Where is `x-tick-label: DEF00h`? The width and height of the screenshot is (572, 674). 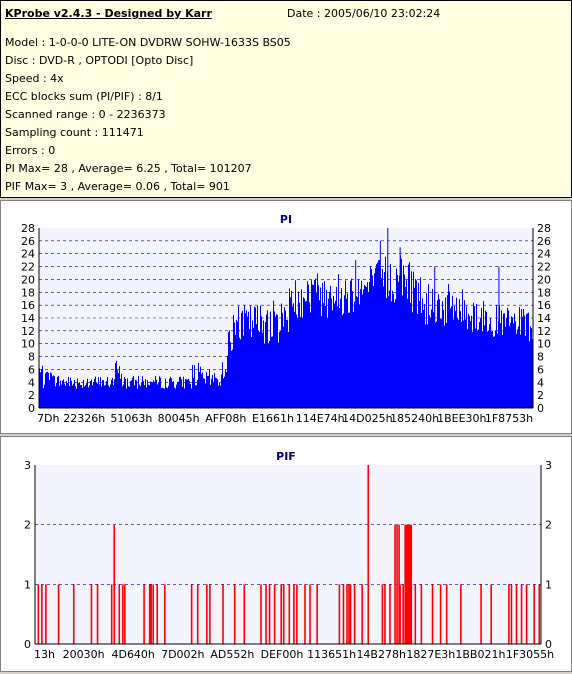 x-tick-label: DEF00h is located at coordinates (282, 654).